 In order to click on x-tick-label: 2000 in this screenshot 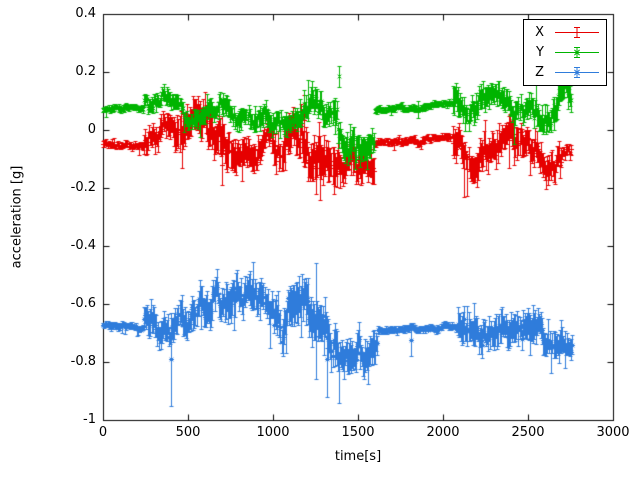, I will do `click(443, 432)`.